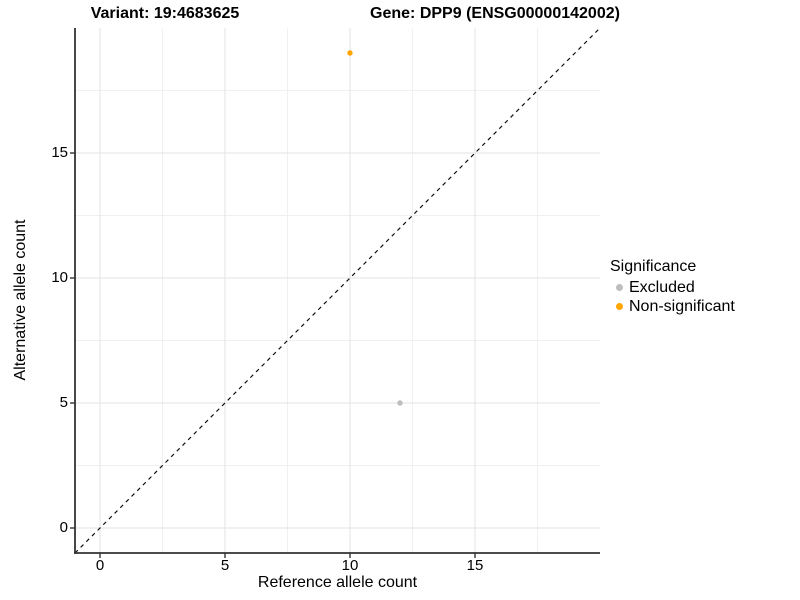 The height and width of the screenshot is (600, 800). What do you see at coordinates (63, 402) in the screenshot?
I see `y-tick-label: 5` at bounding box center [63, 402].